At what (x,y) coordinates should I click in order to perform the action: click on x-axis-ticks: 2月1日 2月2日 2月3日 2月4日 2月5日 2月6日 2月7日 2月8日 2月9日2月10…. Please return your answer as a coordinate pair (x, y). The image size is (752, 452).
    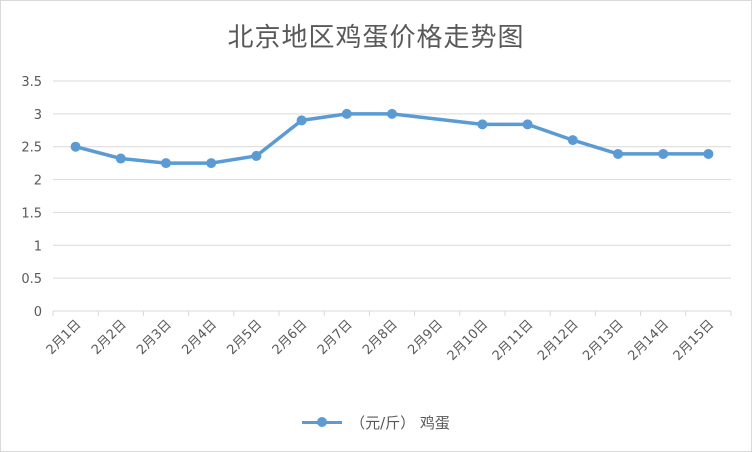
    Looking at the image, I should click on (380, 340).